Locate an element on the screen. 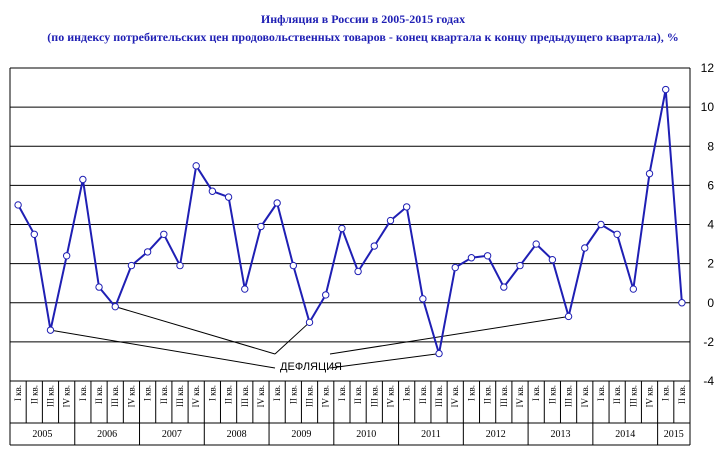 Image resolution: width=728 pixels, height=453 pixels. year-label: 2005 is located at coordinates (42, 434).